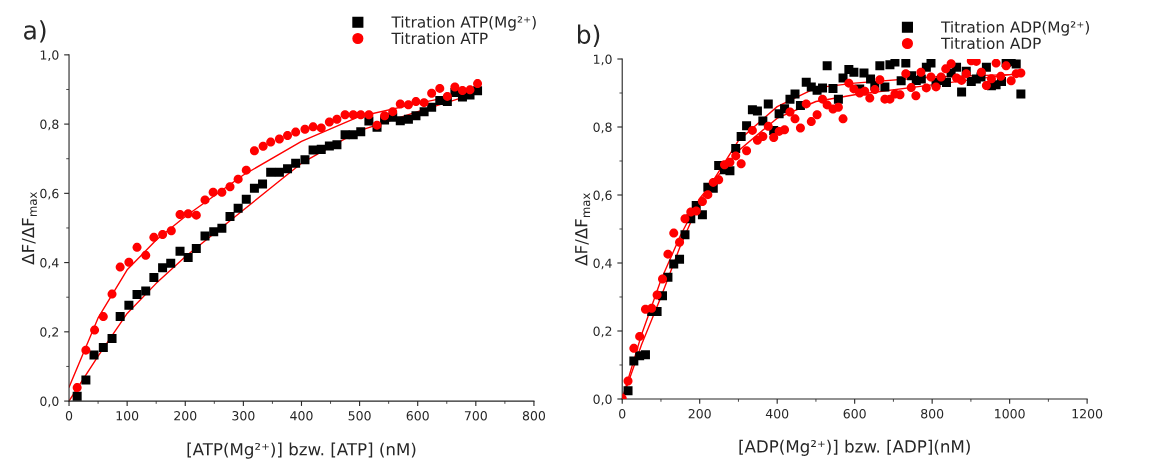 The image size is (1174, 461). Describe the element at coordinates (463, 23) in the screenshot. I see `legend-label: Titration ATP(Mg²⁺)` at that location.